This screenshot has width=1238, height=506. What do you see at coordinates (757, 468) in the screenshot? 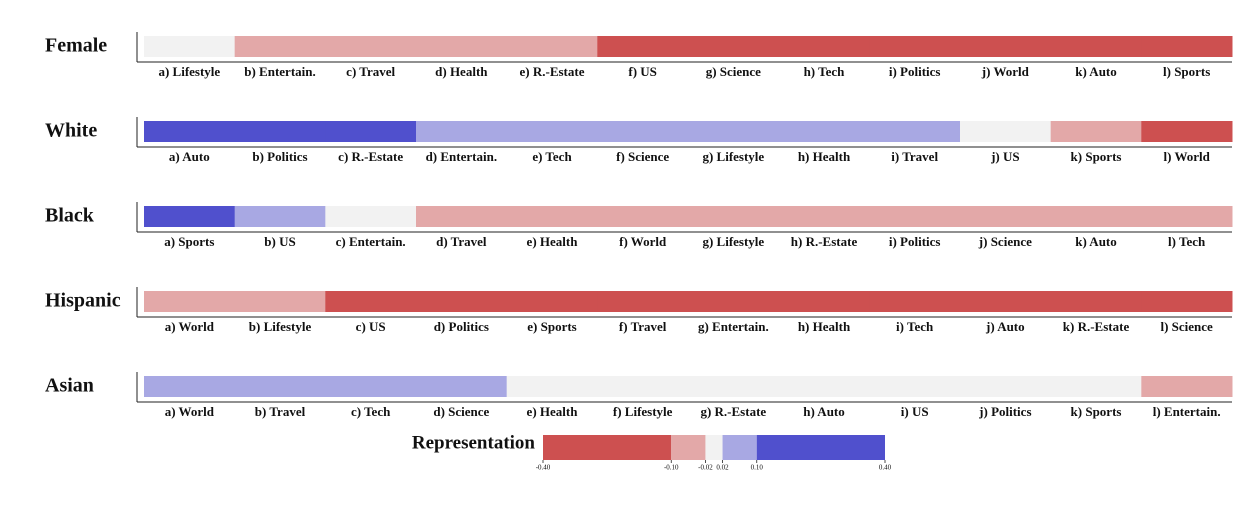
I see `colorbar-tick-label: 0.10` at bounding box center [757, 468].